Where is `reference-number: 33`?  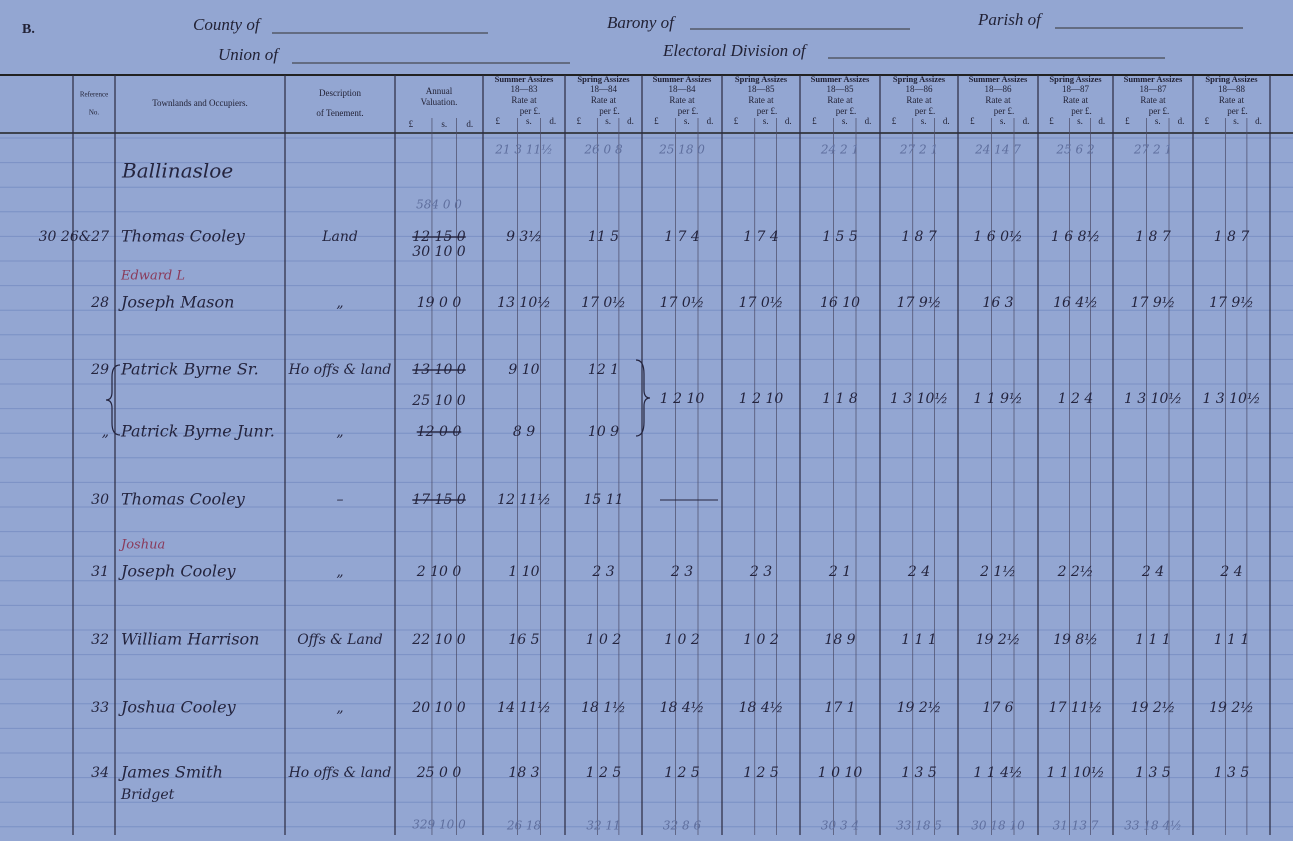
reference-number: 33 is located at coordinates (100, 708).